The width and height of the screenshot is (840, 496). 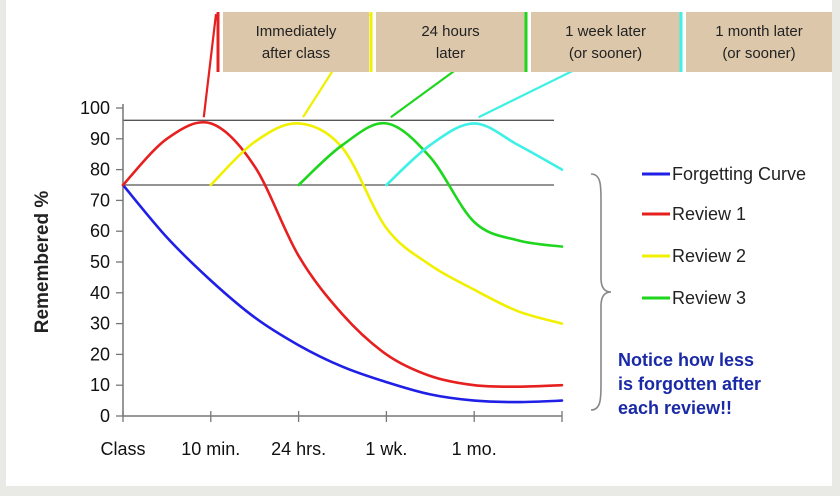 What do you see at coordinates (100, 293) in the screenshot?
I see `y-tick-label: 40` at bounding box center [100, 293].